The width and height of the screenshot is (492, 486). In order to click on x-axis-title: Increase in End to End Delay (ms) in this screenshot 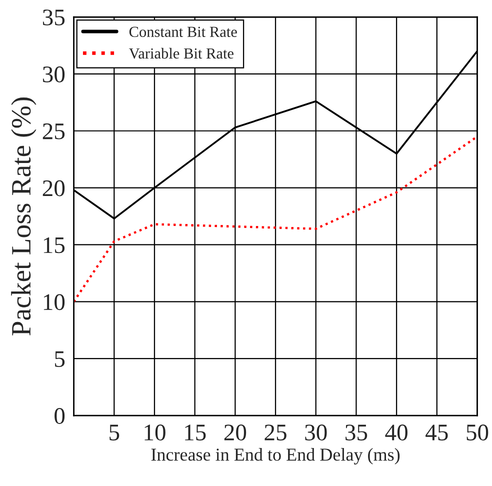, I will do `click(275, 456)`.